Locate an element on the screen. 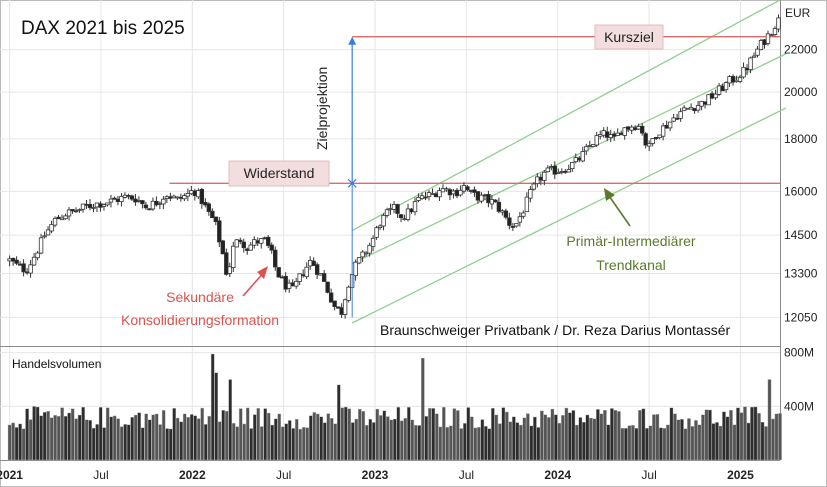  trendkanal-label-line2: Trendkanal is located at coordinates (631, 265).